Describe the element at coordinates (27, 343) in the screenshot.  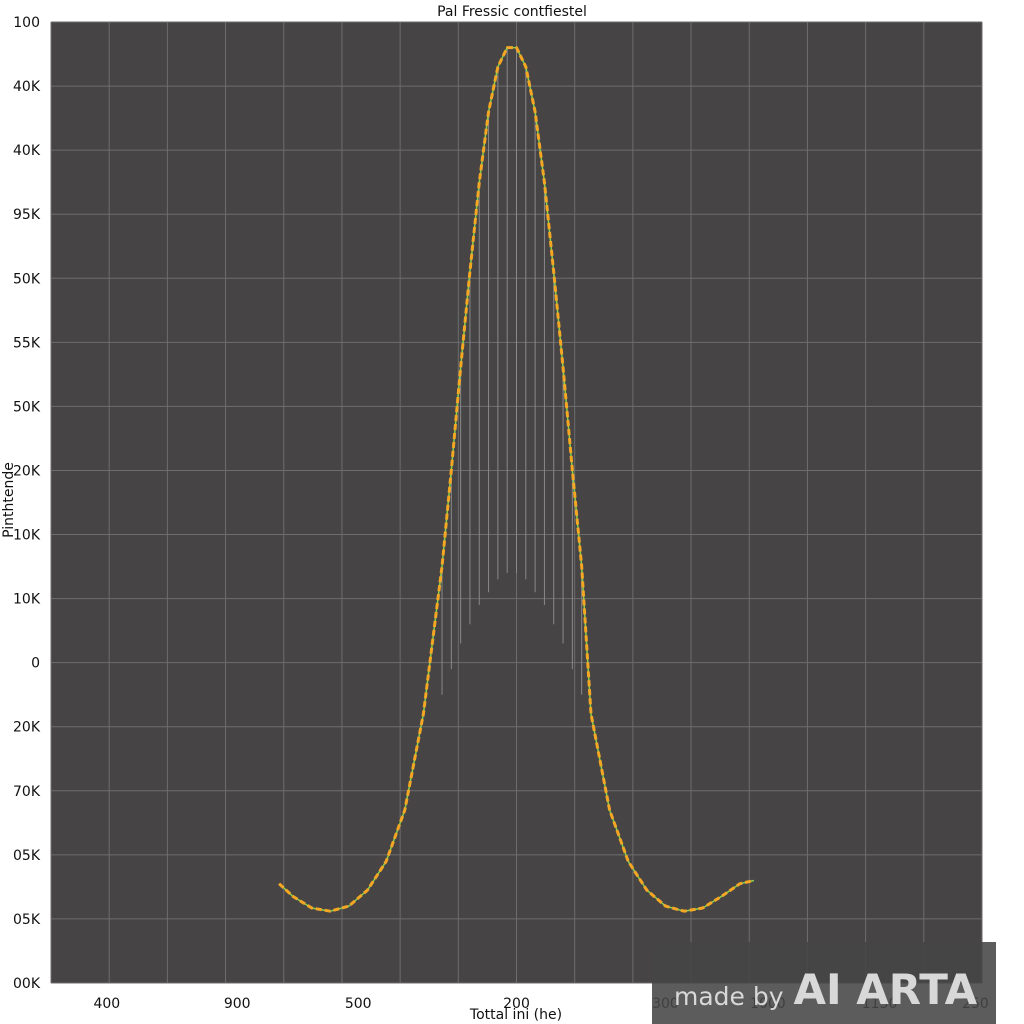
I see `y-tick-label: 55K` at that location.